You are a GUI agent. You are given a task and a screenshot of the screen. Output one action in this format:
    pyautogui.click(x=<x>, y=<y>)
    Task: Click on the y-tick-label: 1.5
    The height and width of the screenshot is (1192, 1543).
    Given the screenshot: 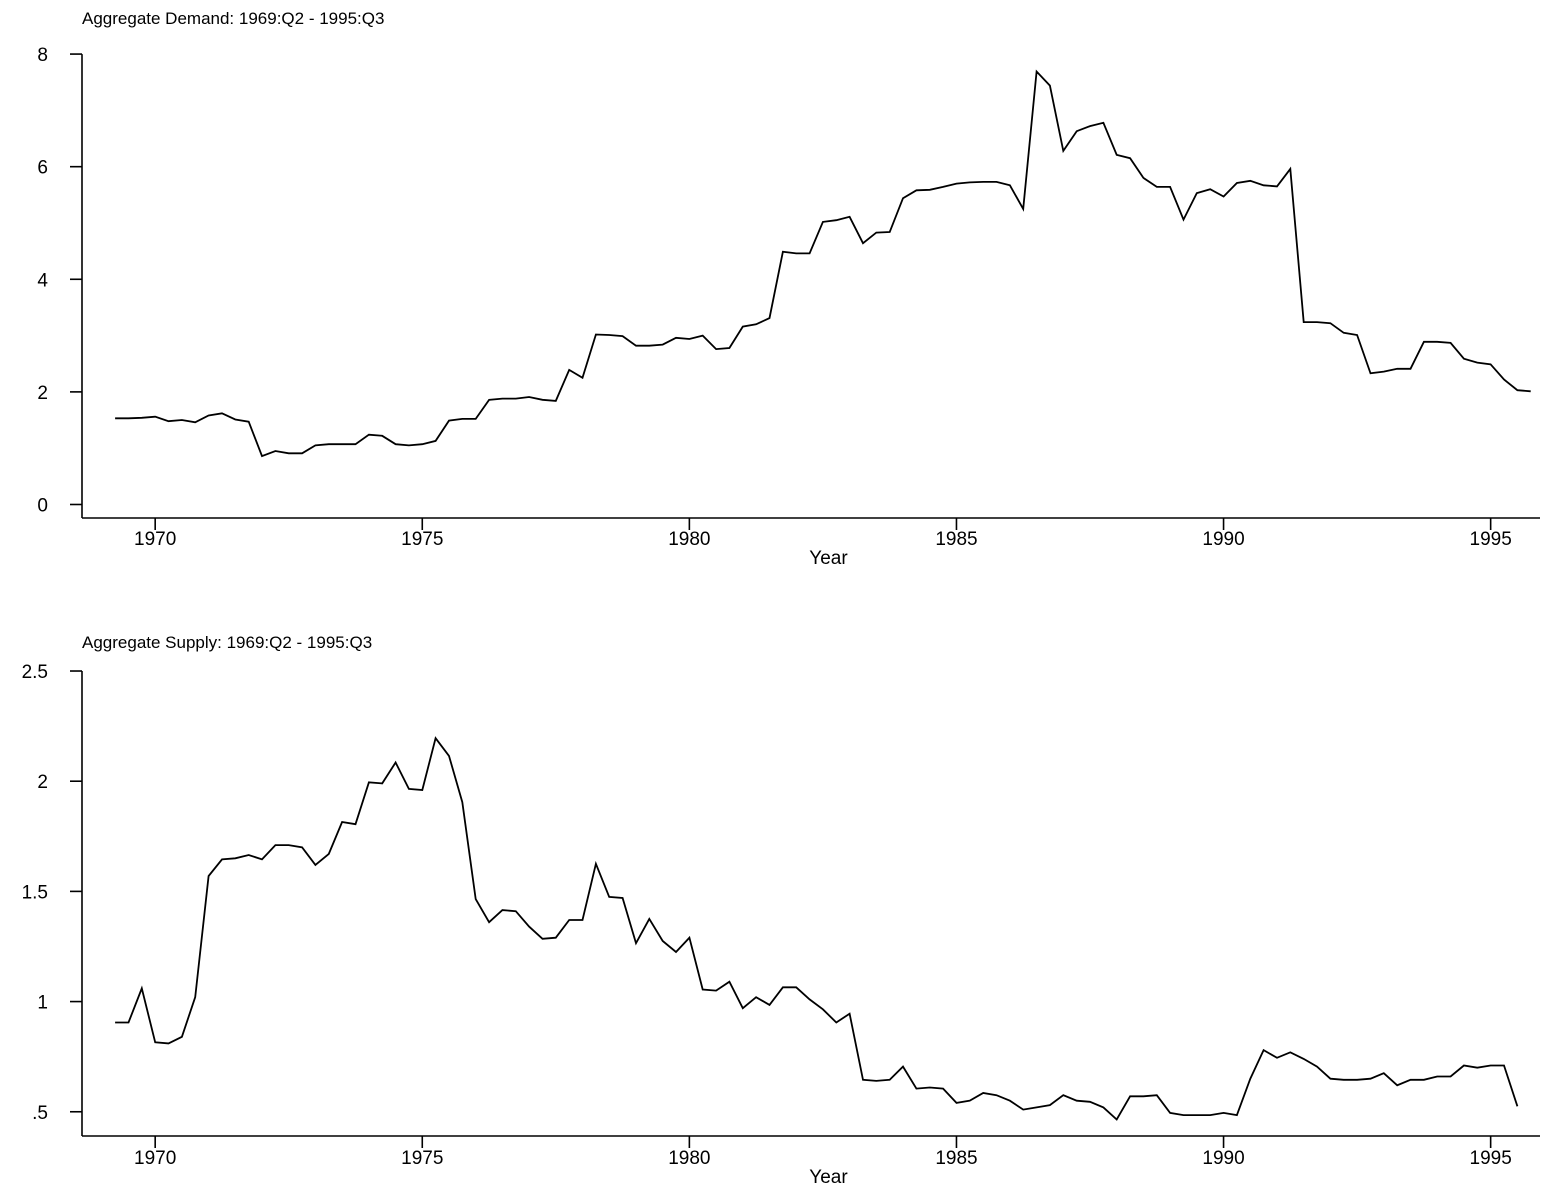 What is the action you would take?
    pyautogui.click(x=35, y=892)
    